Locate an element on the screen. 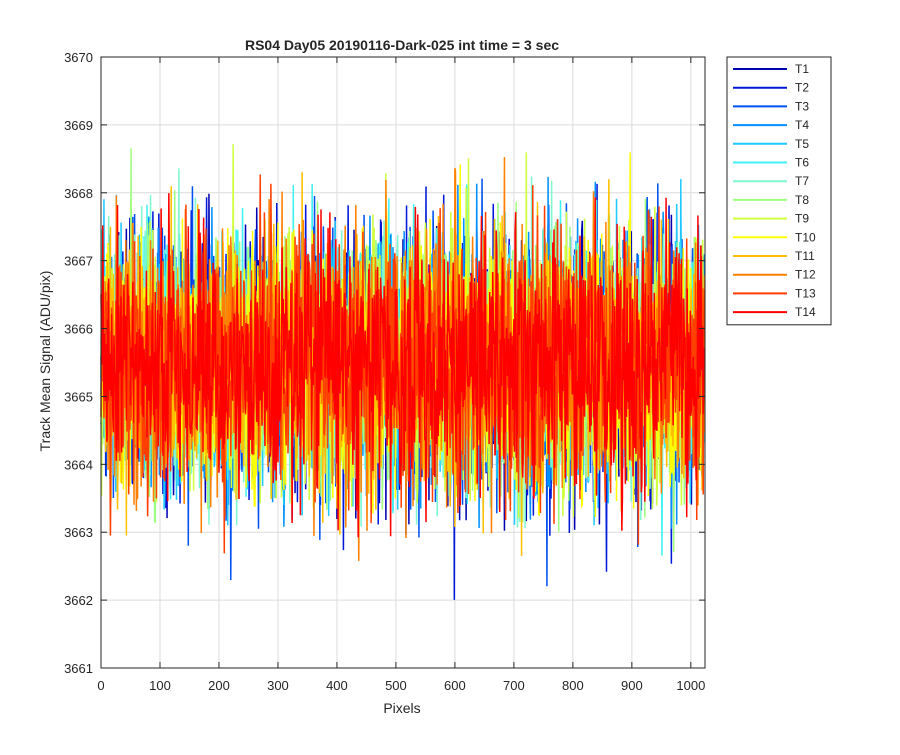  legend-label-t6: T6 is located at coordinates (802, 163).